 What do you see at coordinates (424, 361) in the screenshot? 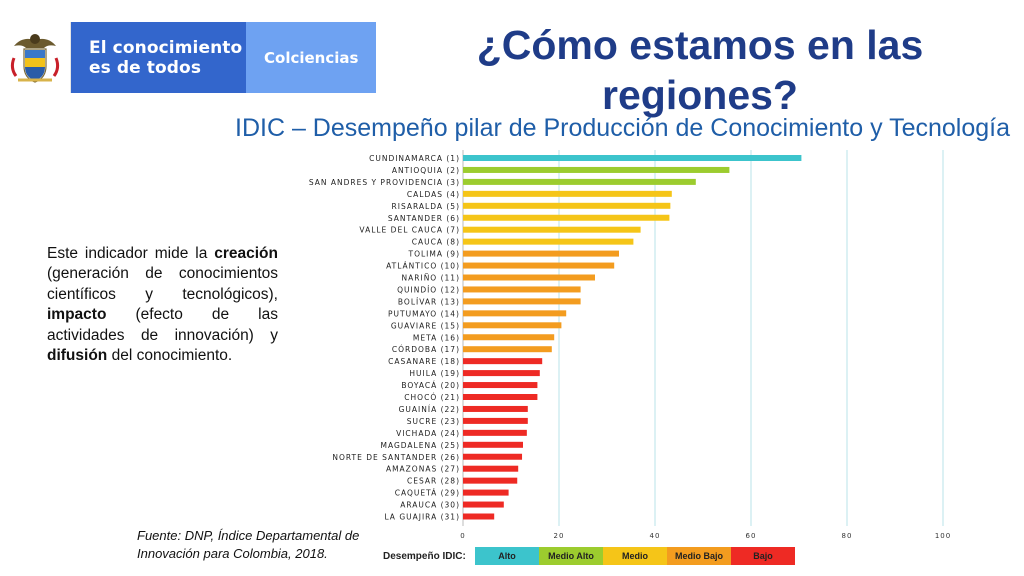
I see `category-label: CASANARE (18)` at bounding box center [424, 361].